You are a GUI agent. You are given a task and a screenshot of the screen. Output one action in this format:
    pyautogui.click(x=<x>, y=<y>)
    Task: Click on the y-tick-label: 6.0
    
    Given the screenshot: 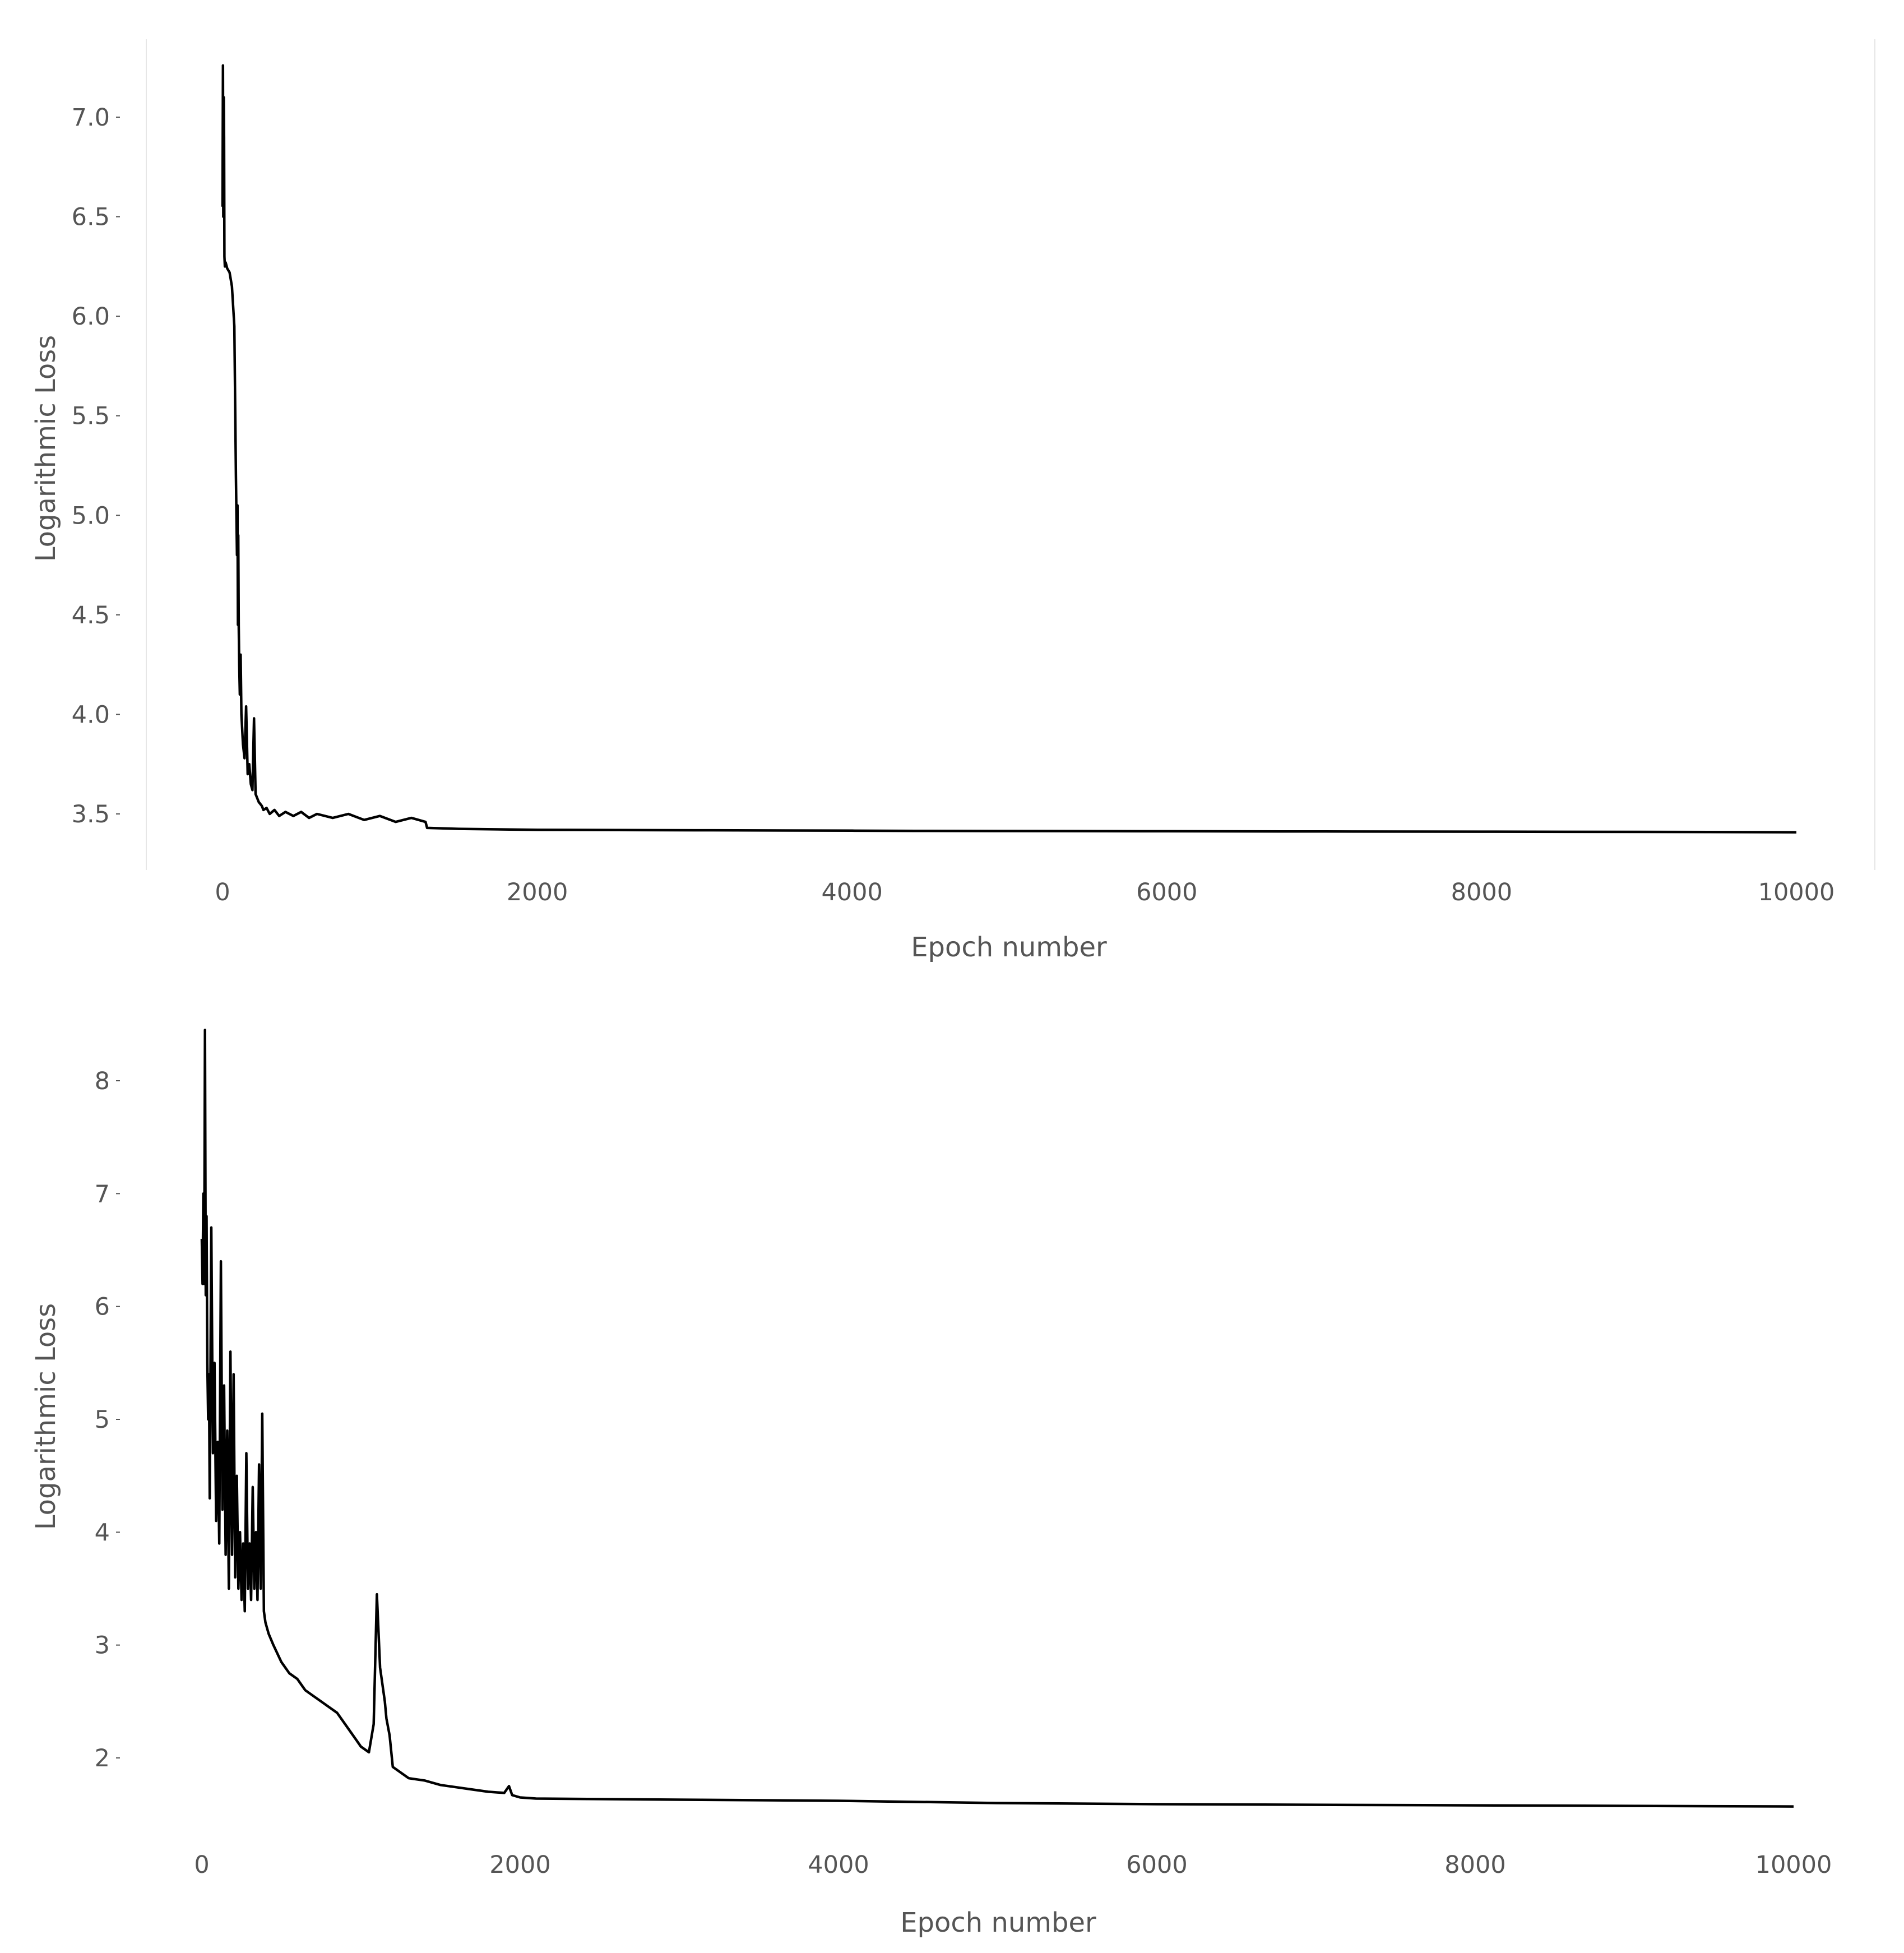 What is the action you would take?
    pyautogui.click(x=91, y=317)
    